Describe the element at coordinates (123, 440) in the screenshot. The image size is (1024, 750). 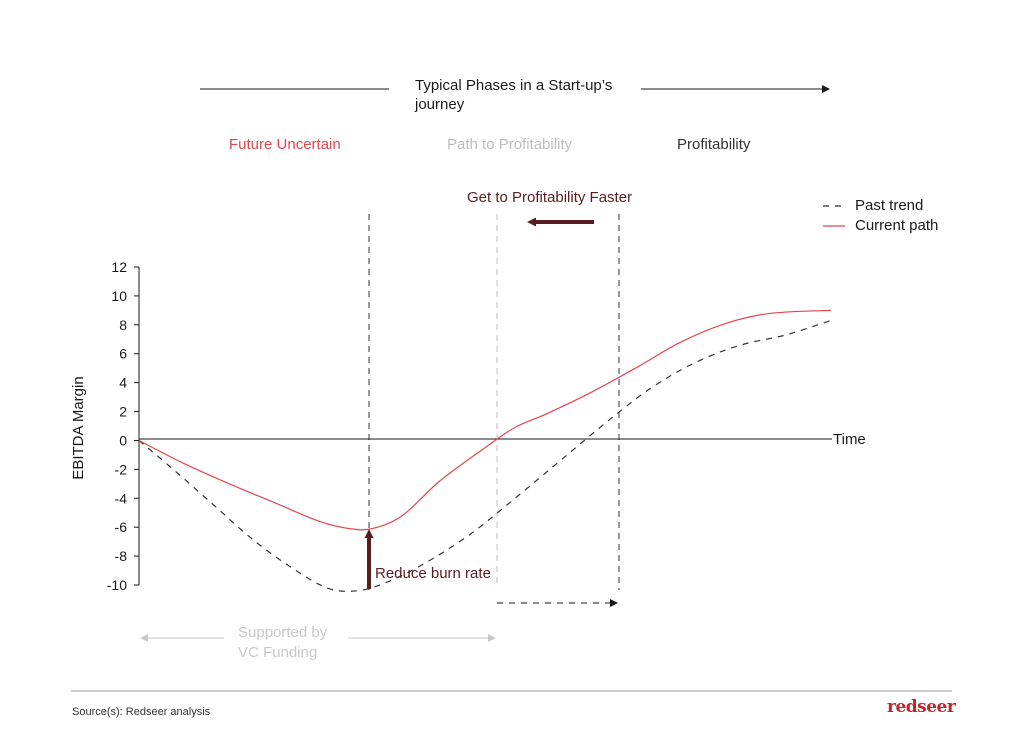
I see `y-tick-label: 0` at that location.